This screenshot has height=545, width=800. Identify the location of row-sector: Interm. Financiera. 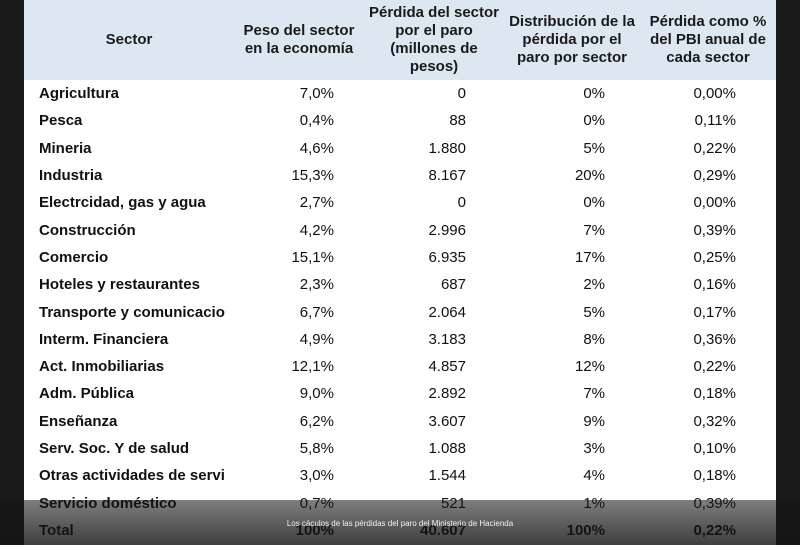
(104, 339).